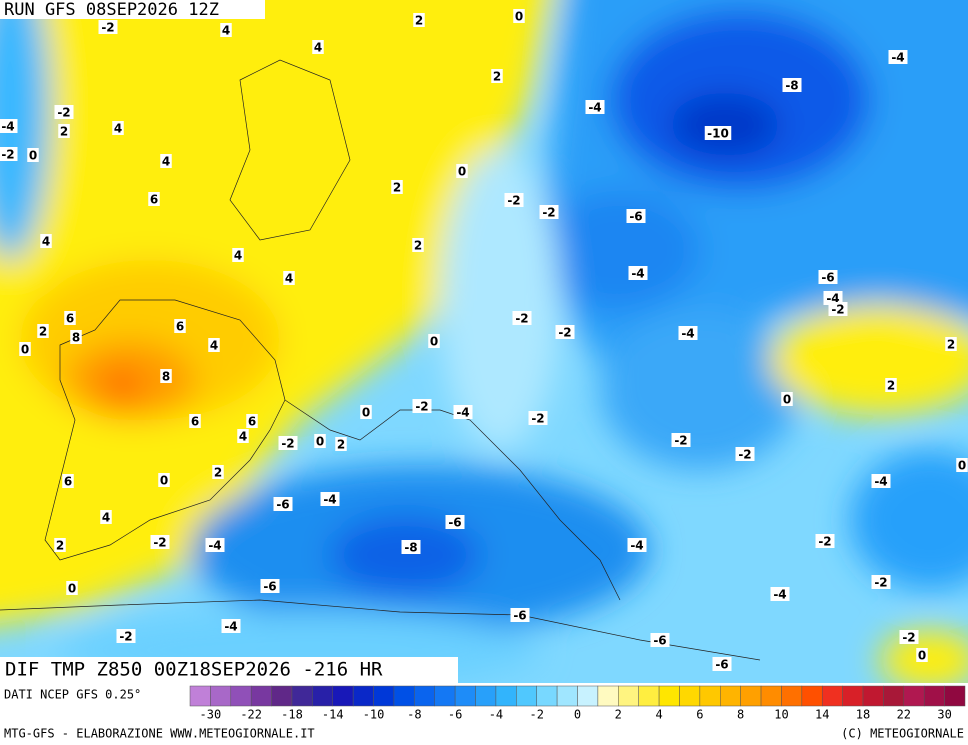  I want to click on source-label: DATI NCEP GFS 0.25°, so click(72, 695).